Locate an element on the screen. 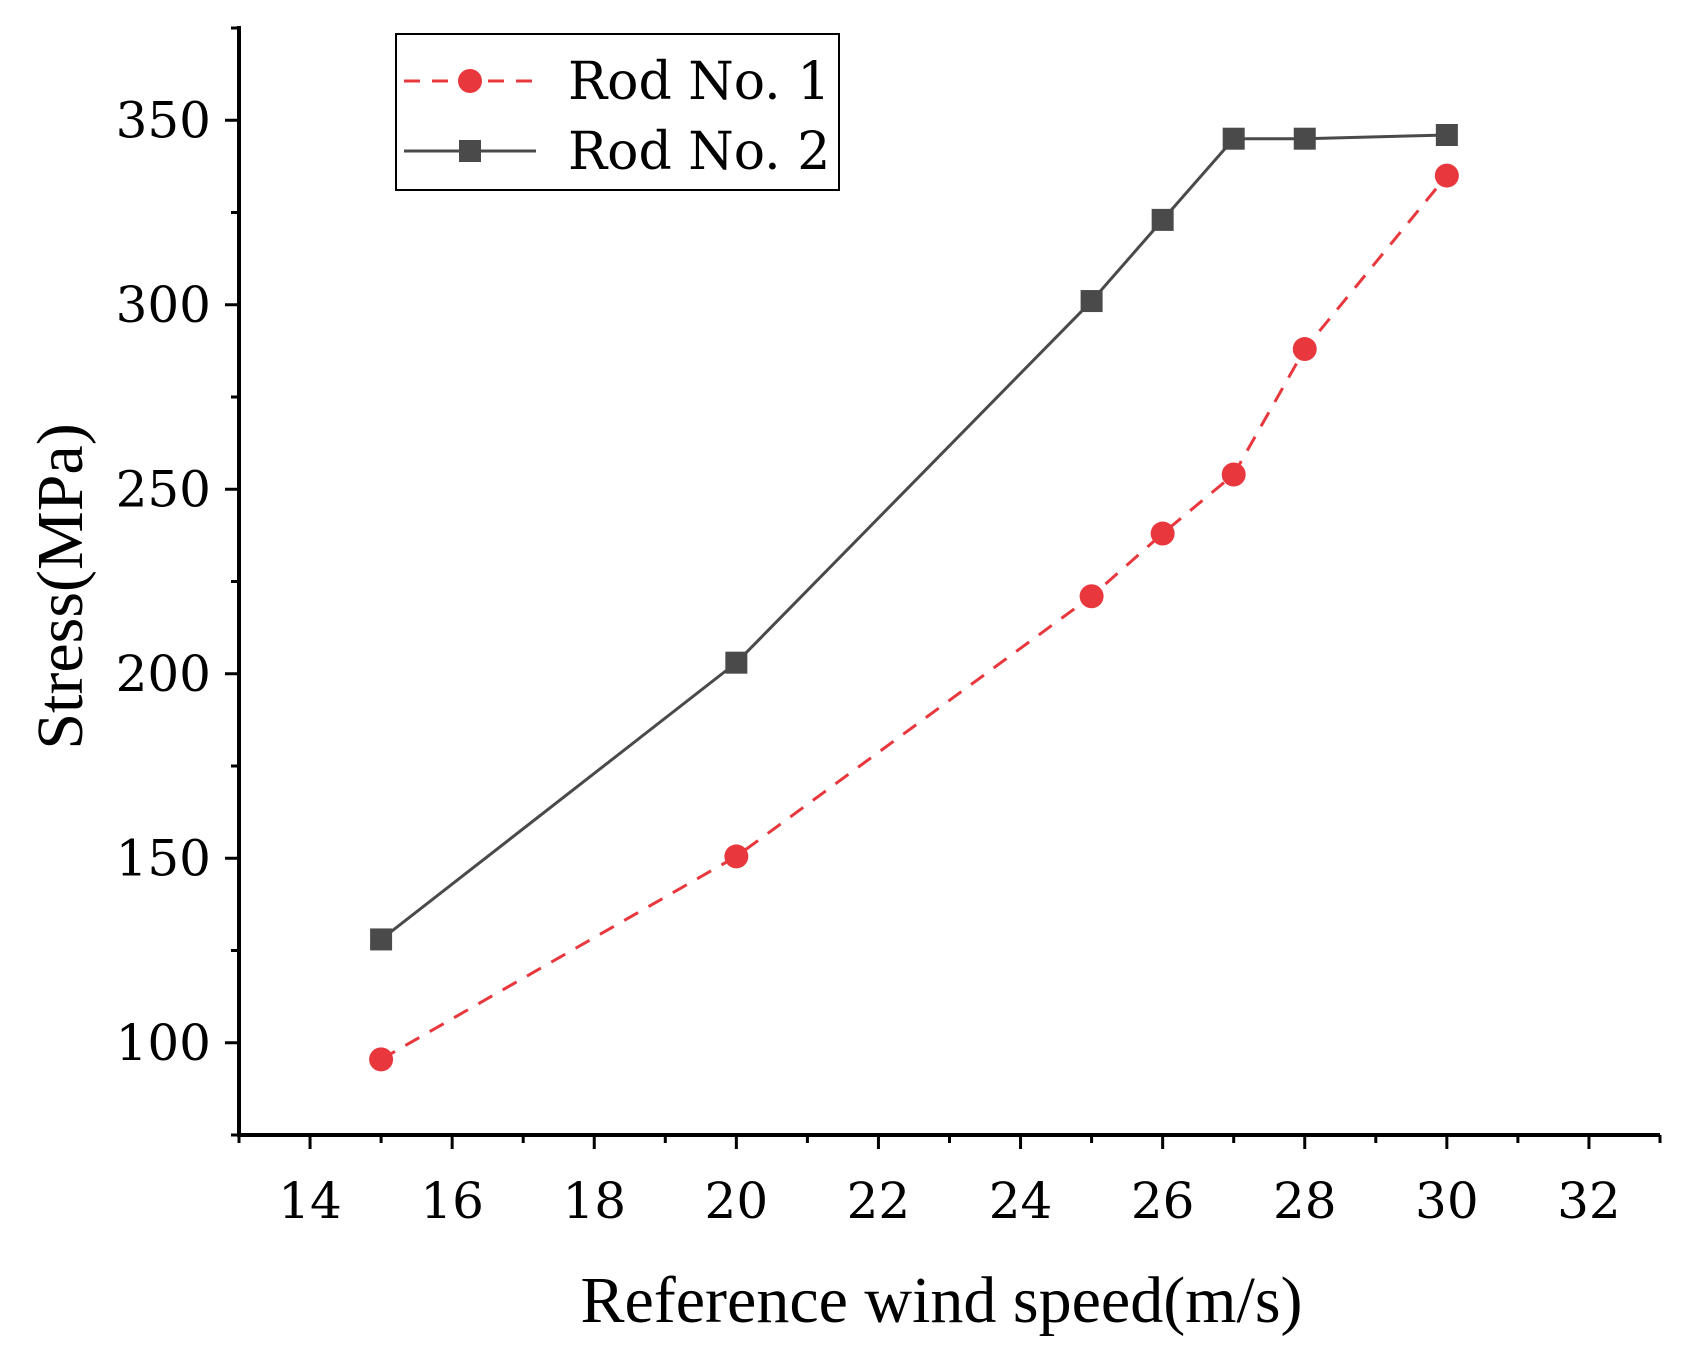  y-tick-label: 150 is located at coordinates (163, 858).